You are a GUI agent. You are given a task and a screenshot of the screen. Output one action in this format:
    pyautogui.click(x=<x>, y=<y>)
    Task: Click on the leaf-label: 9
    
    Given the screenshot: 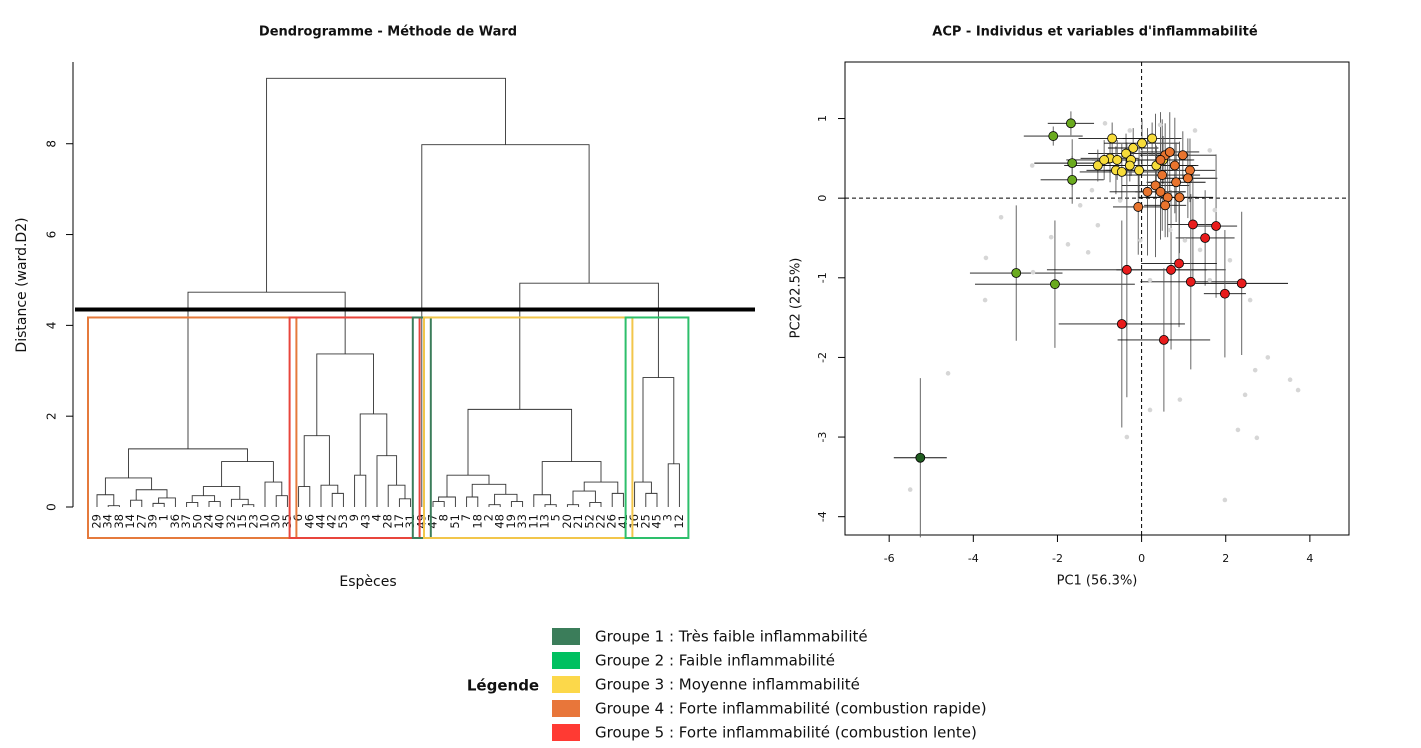 What is the action you would take?
    pyautogui.click(x=354, y=517)
    